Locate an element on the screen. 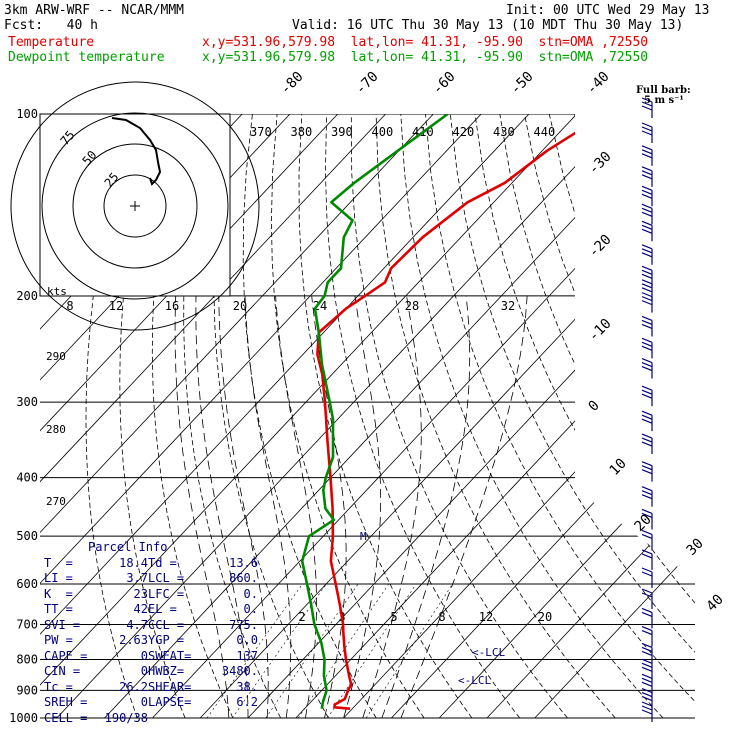 The image size is (740, 740). parcel-cell: 137 is located at coordinates (247, 655).